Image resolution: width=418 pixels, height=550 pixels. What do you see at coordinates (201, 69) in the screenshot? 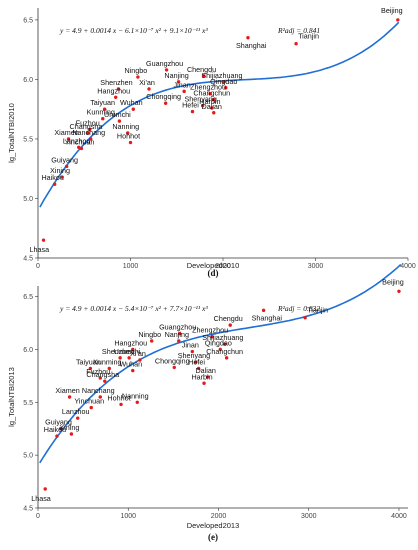
I see `point-label: Chengdu` at bounding box center [201, 69].